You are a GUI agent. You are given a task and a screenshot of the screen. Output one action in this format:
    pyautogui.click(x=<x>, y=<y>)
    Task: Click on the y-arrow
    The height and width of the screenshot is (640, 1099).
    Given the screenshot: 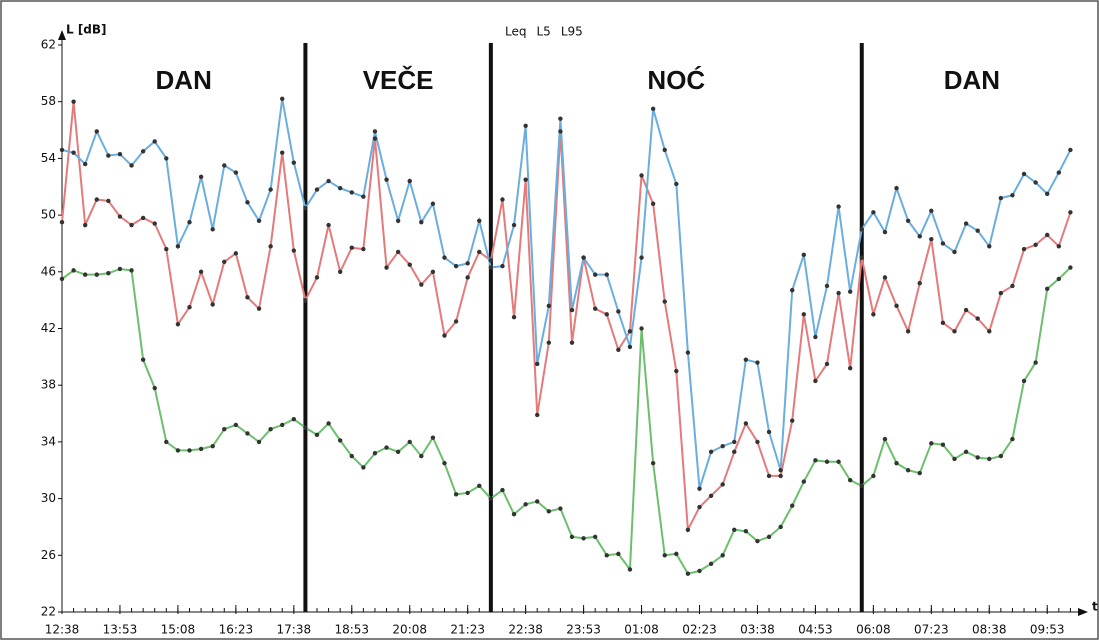 What is the action you would take?
    pyautogui.click(x=62, y=35)
    